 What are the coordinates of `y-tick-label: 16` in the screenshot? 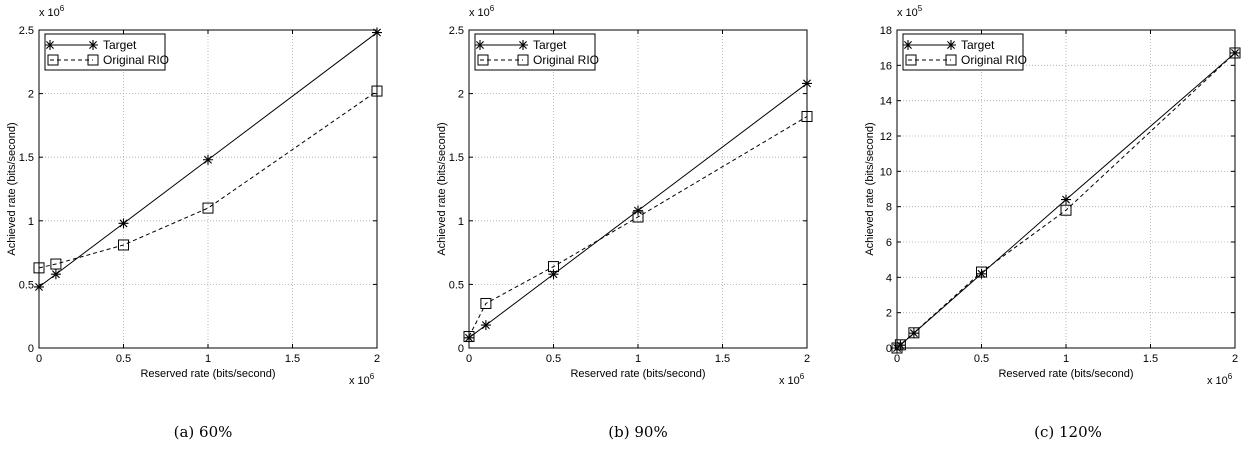 It's located at (886, 66).